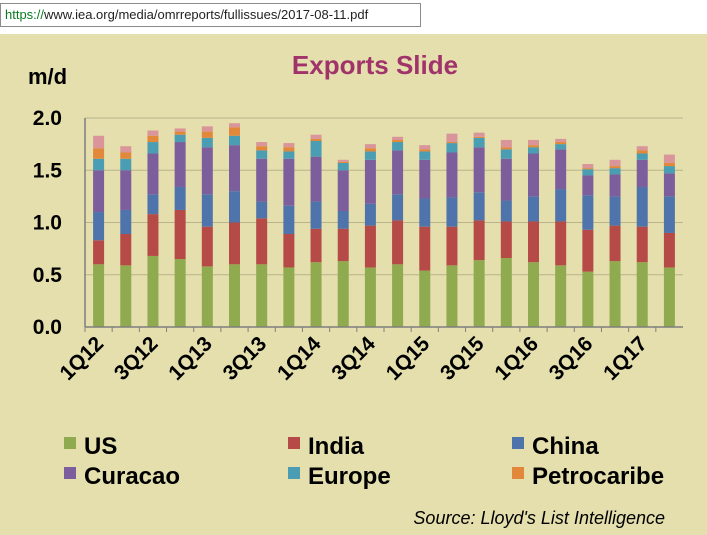 The image size is (707, 535). Describe the element at coordinates (47, 76) in the screenshot. I see `y-axis-label: m/d` at that location.